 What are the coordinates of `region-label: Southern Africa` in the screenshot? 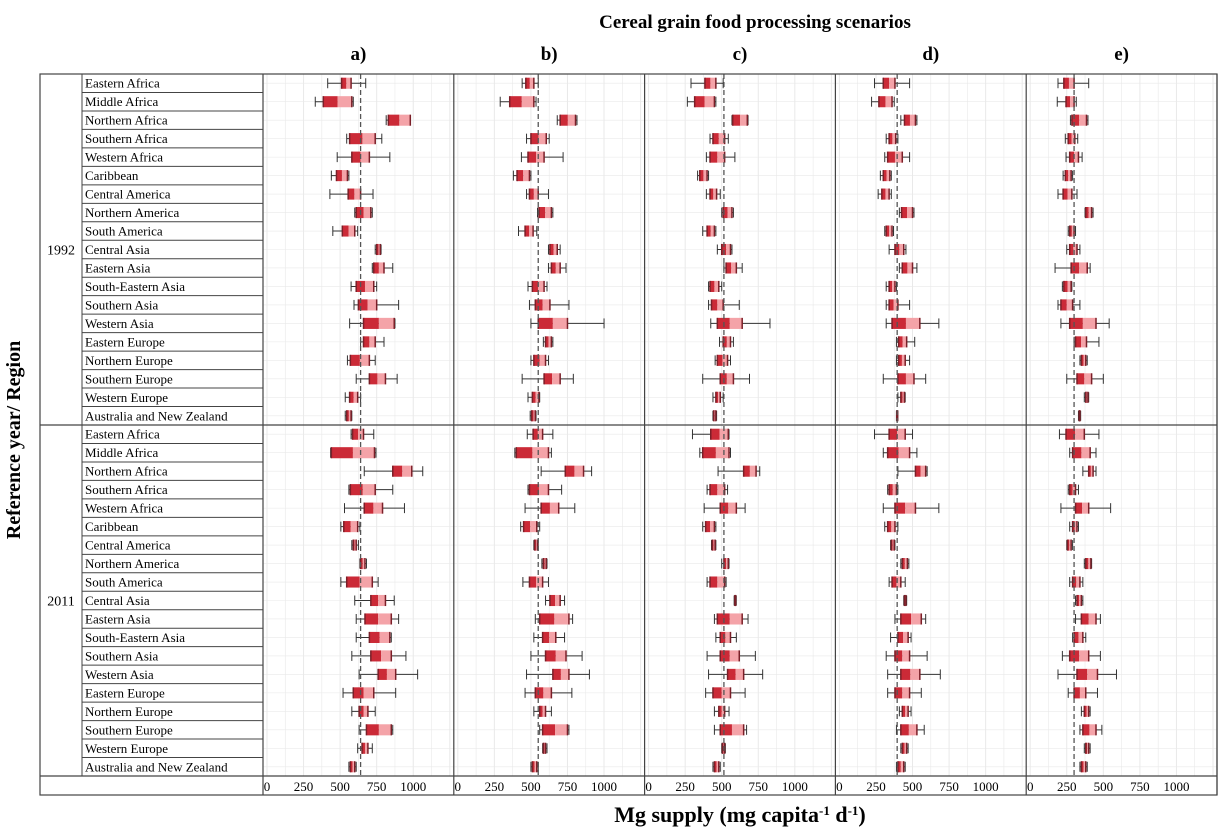 It's located at (126, 138).